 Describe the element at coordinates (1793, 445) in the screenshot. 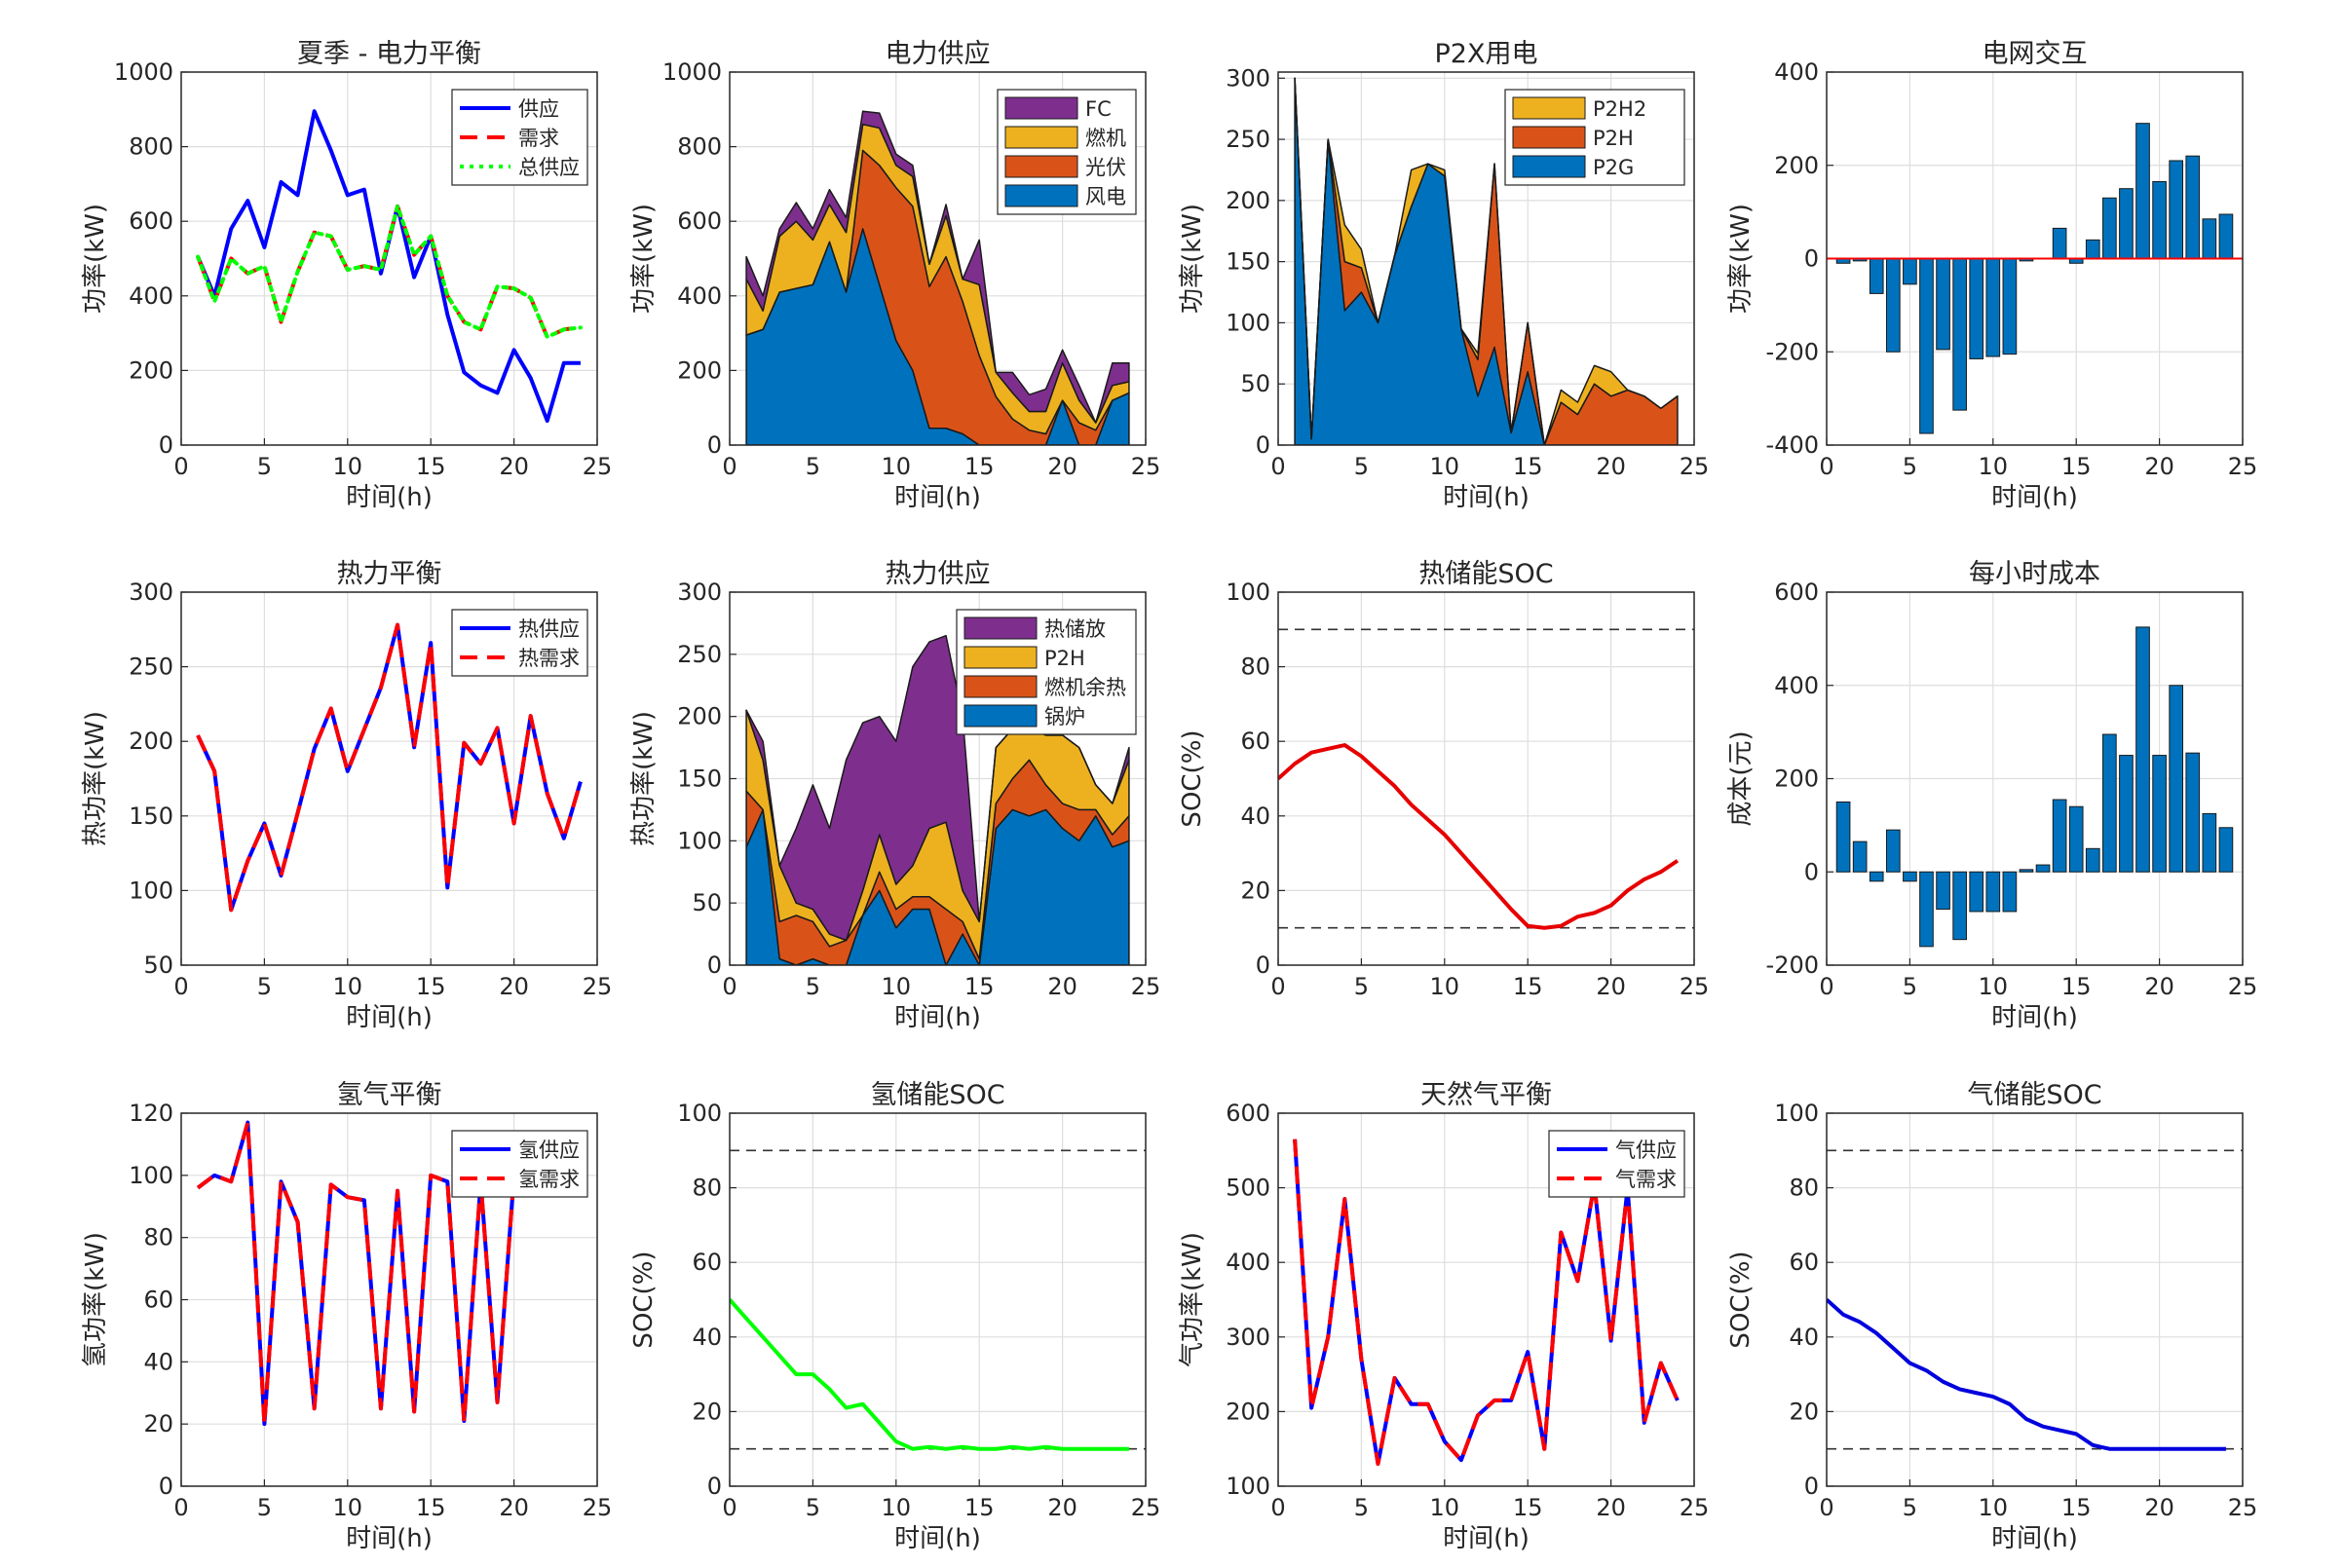

I see `y-tick-label: -400` at that location.